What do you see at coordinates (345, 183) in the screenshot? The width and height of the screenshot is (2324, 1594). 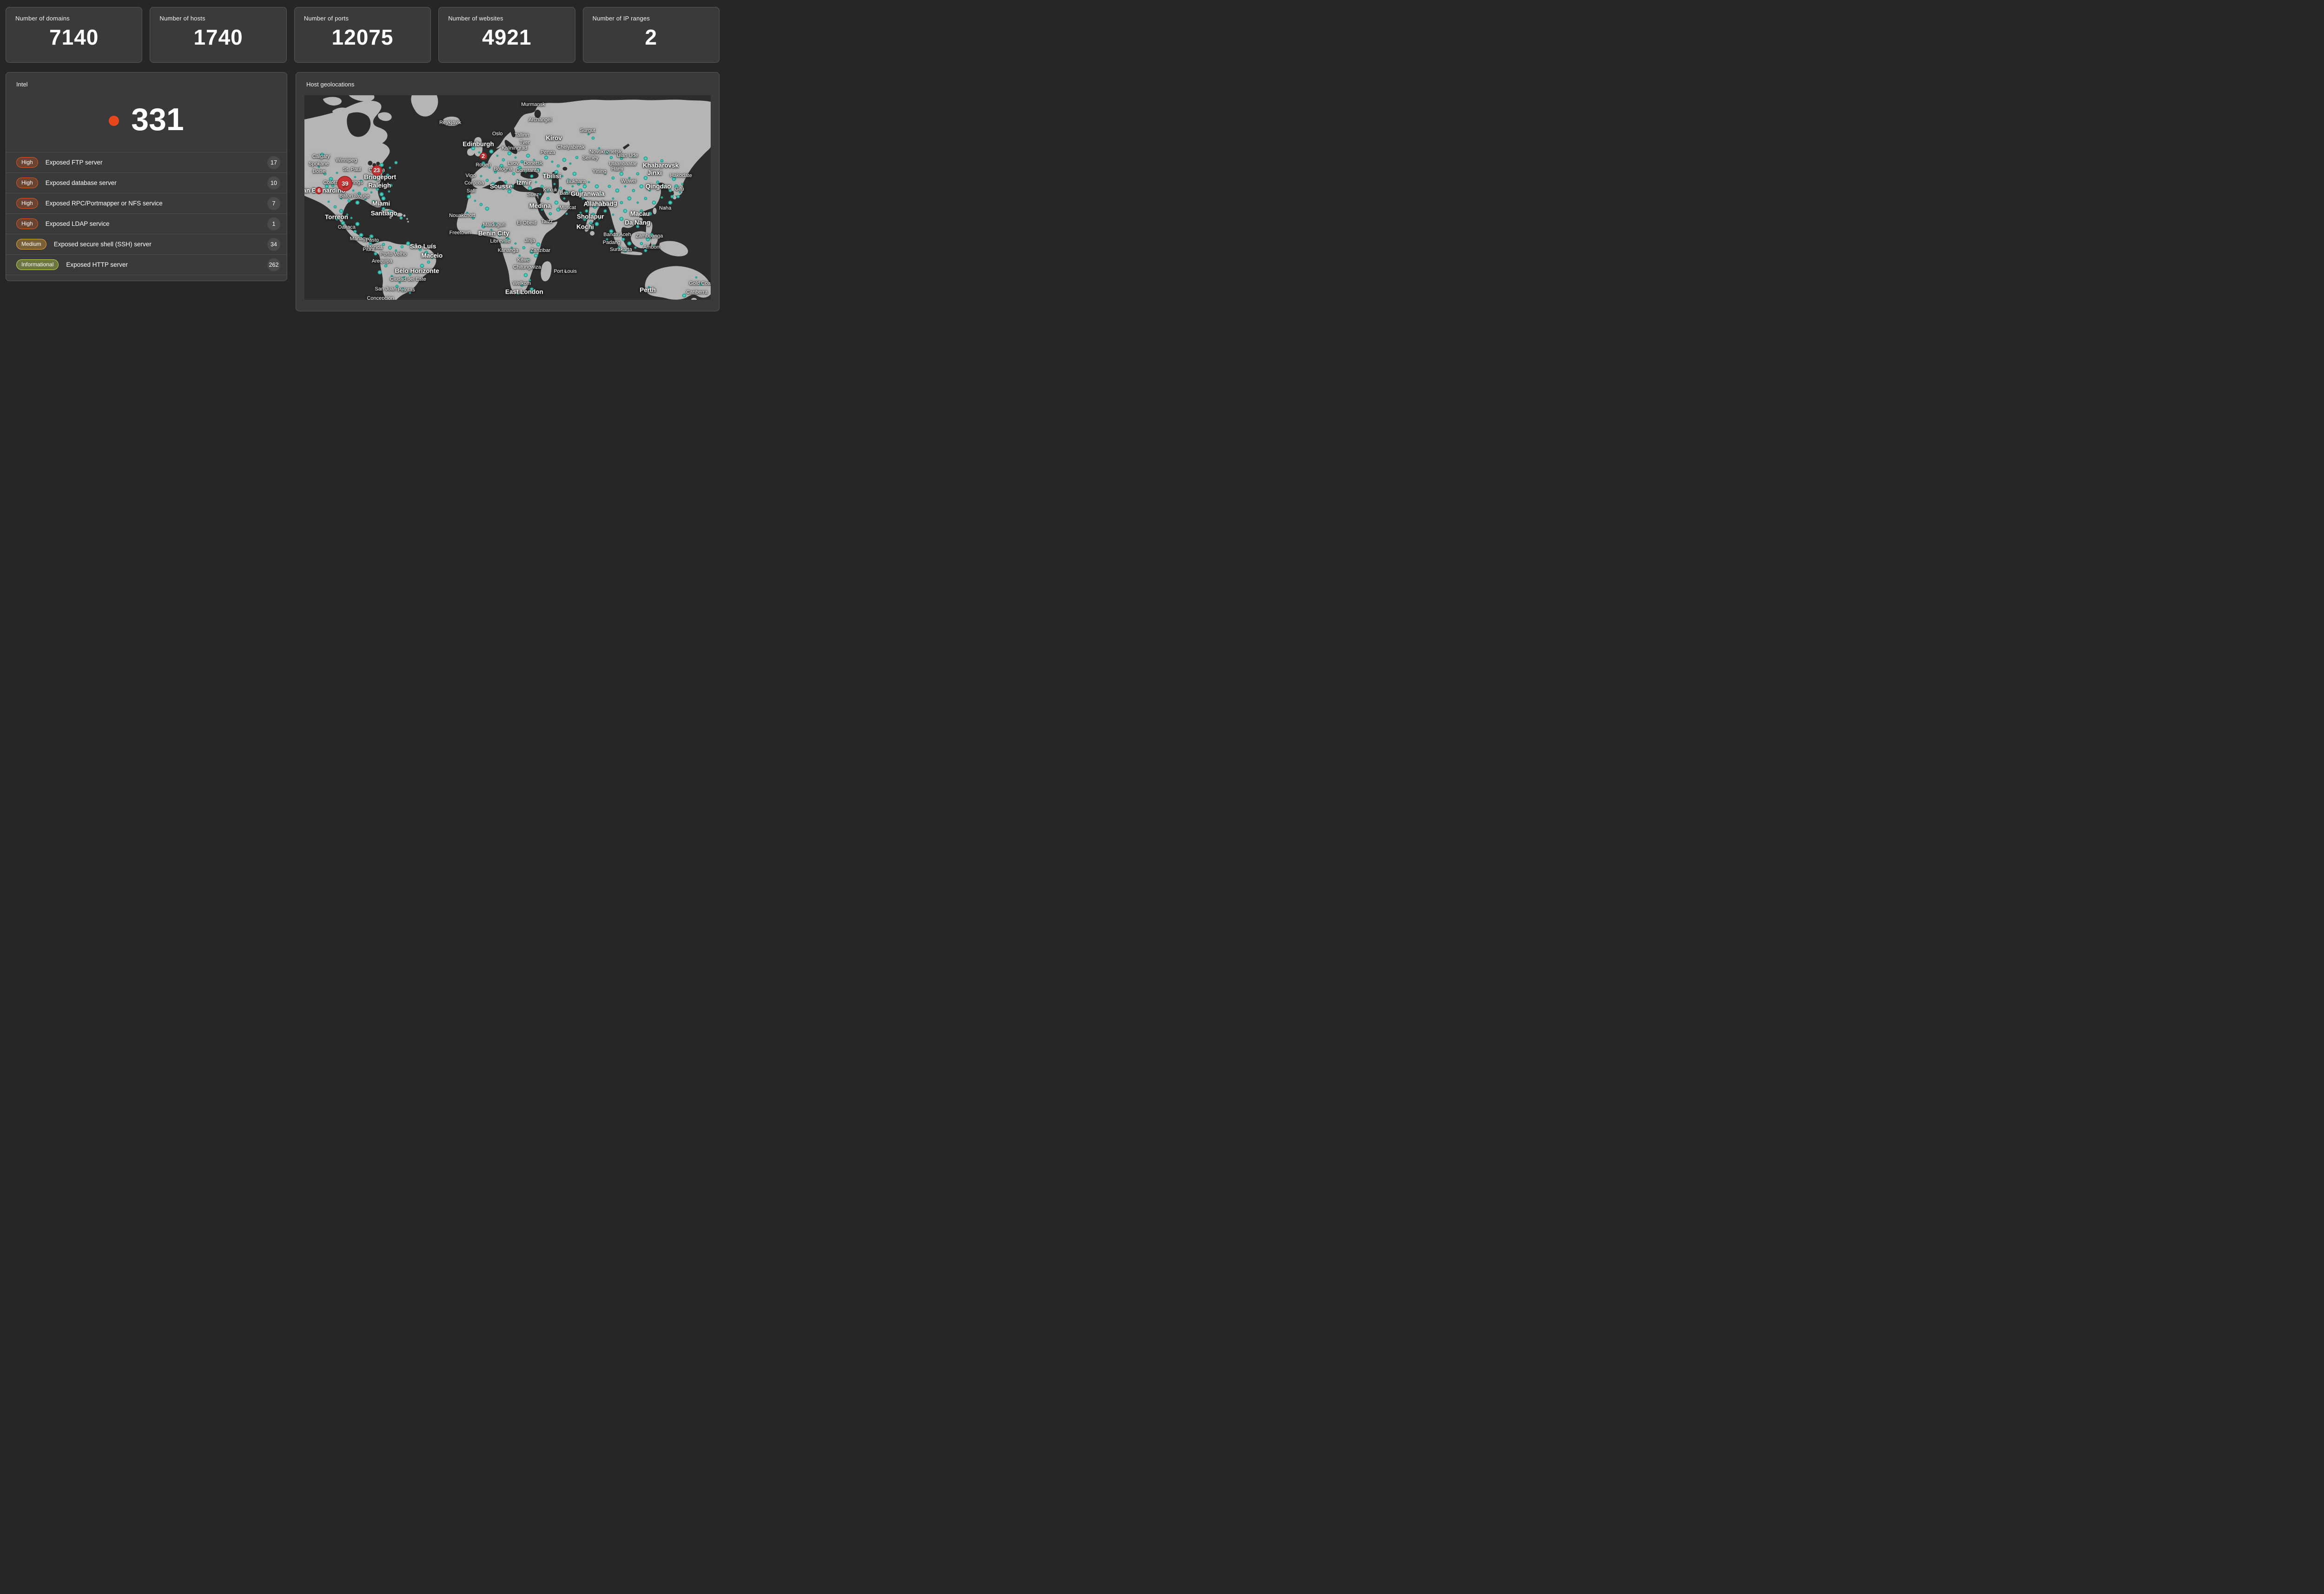 I see `map-cluster-marker: 39` at bounding box center [345, 183].